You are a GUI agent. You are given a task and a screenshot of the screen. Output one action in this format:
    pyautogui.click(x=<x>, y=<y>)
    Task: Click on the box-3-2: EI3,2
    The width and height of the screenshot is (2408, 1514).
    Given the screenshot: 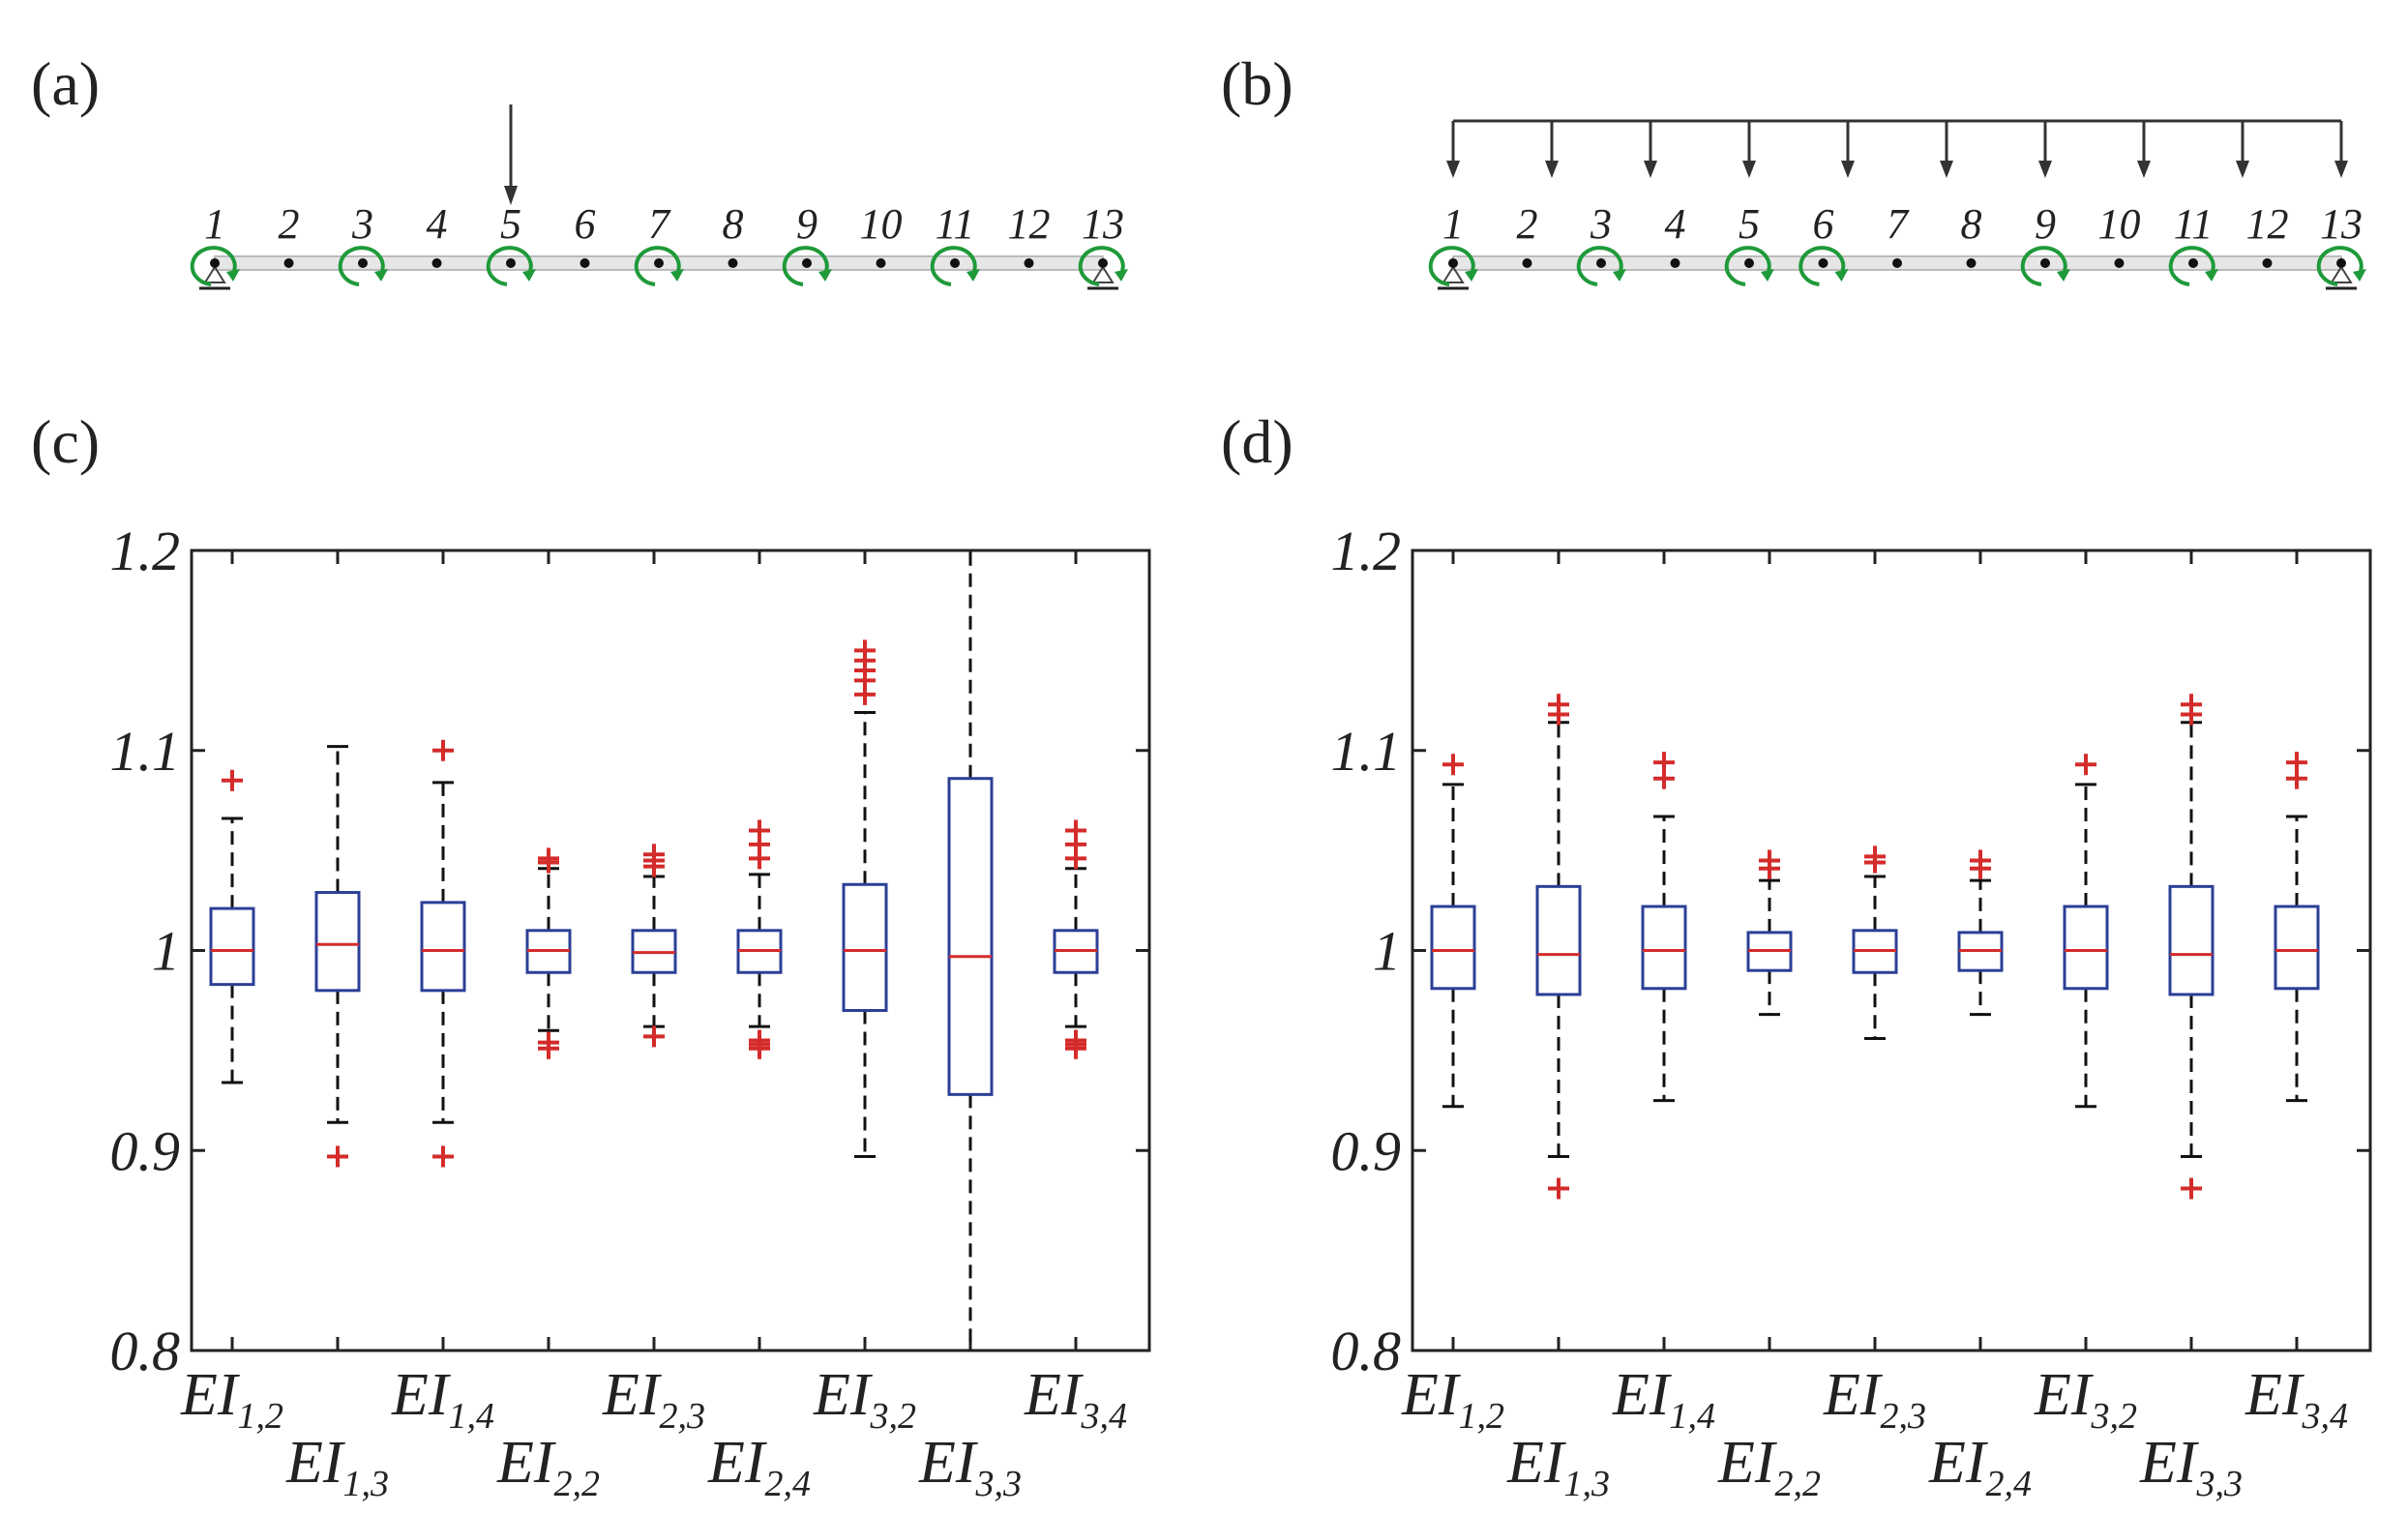 What is the action you would take?
    pyautogui.click(x=864, y=993)
    